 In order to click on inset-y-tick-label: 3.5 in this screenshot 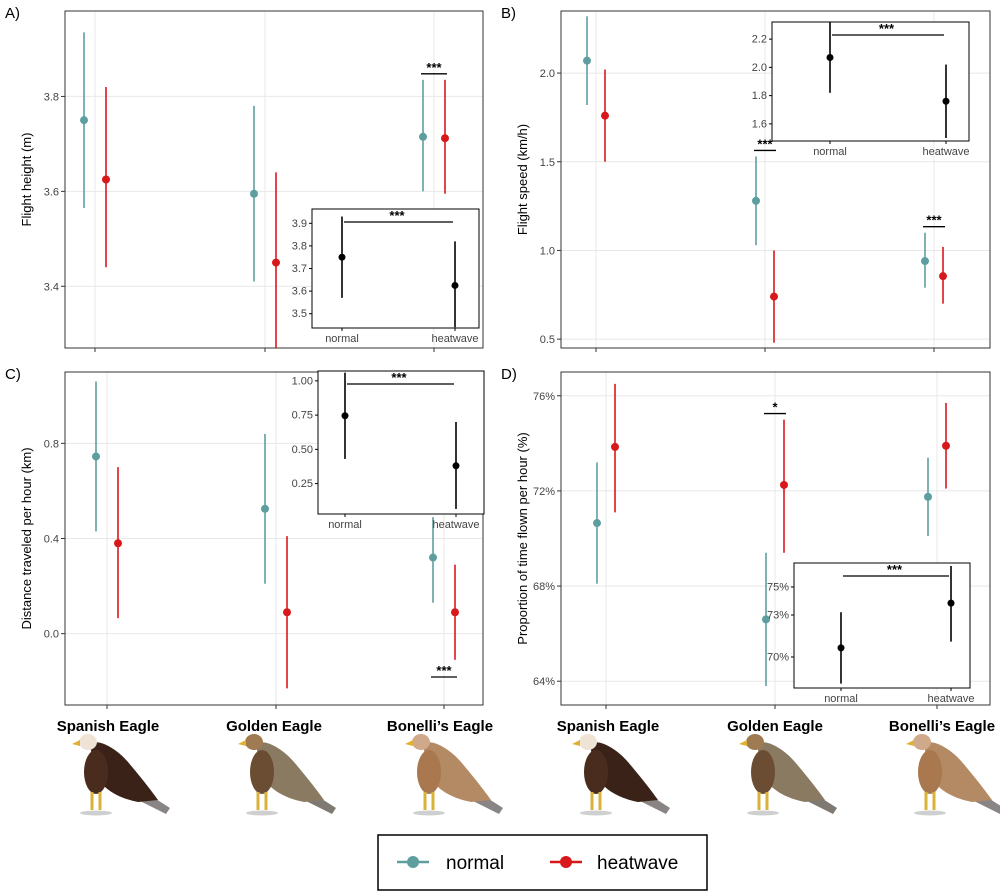, I will do `click(299, 314)`.